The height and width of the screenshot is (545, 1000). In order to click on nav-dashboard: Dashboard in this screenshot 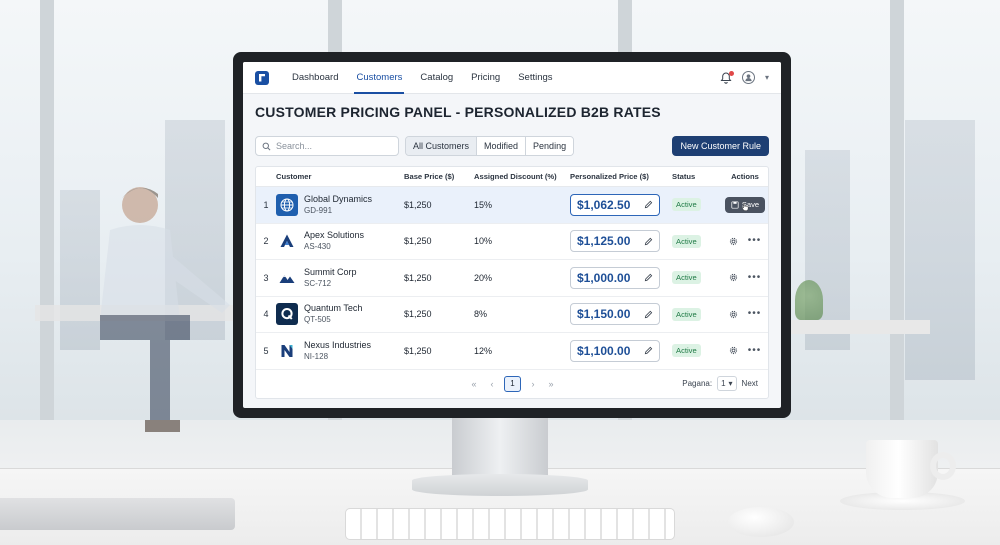, I will do `click(315, 77)`.